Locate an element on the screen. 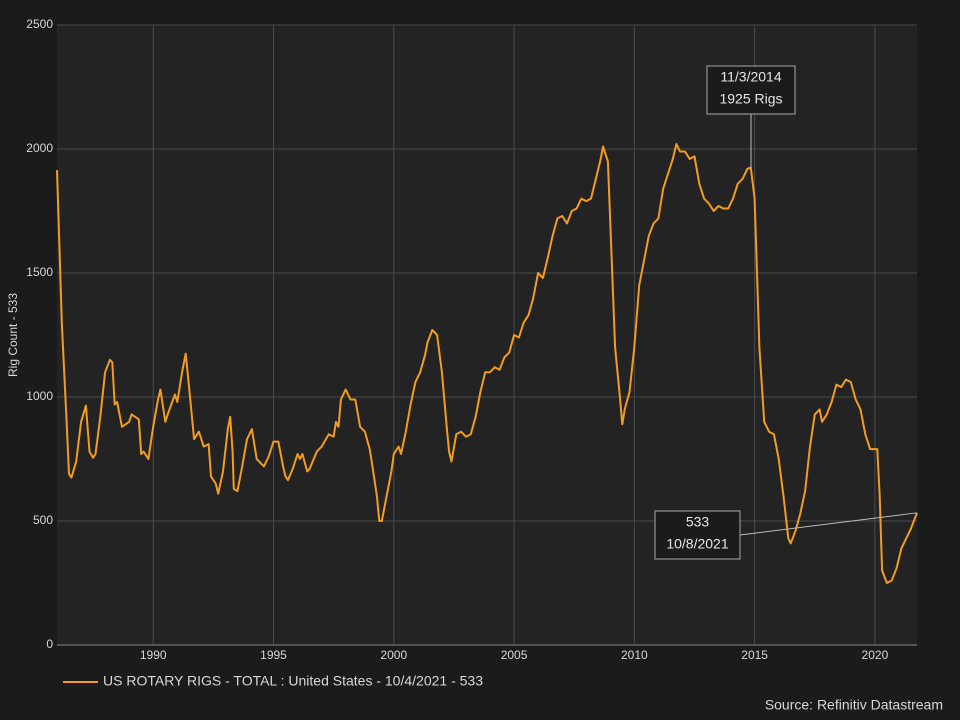 The width and height of the screenshot is (960, 720). y-tick-label: 1500 is located at coordinates (39, 272).